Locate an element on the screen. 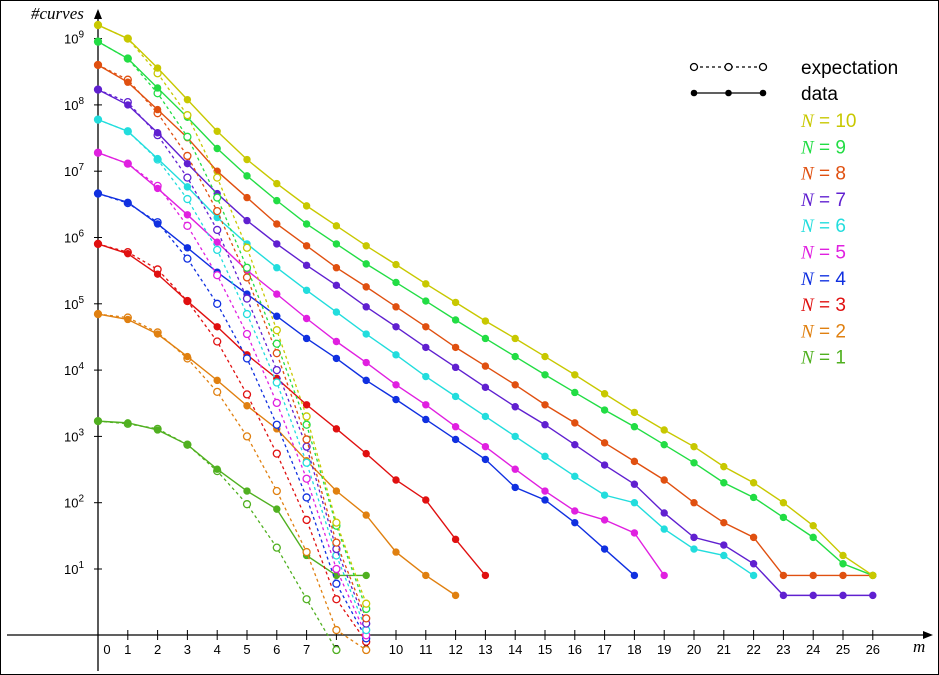  x-tick-label: 7 is located at coordinates (306, 649).